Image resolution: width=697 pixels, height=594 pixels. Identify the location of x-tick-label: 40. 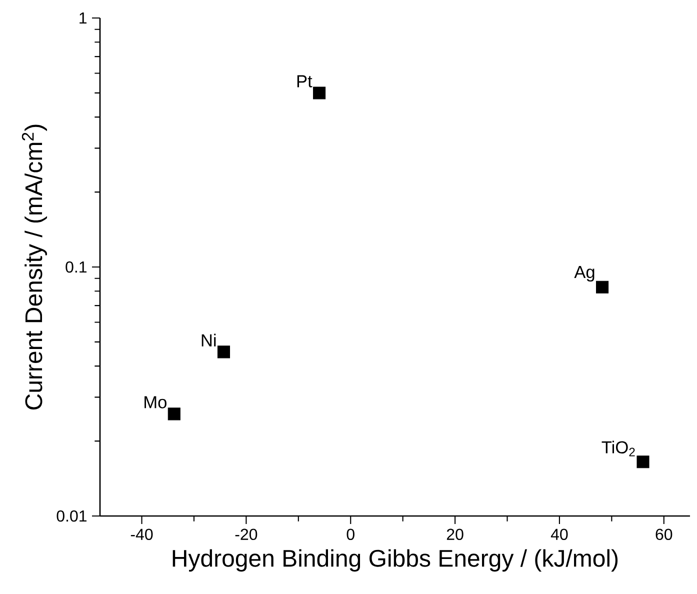
(559, 534).